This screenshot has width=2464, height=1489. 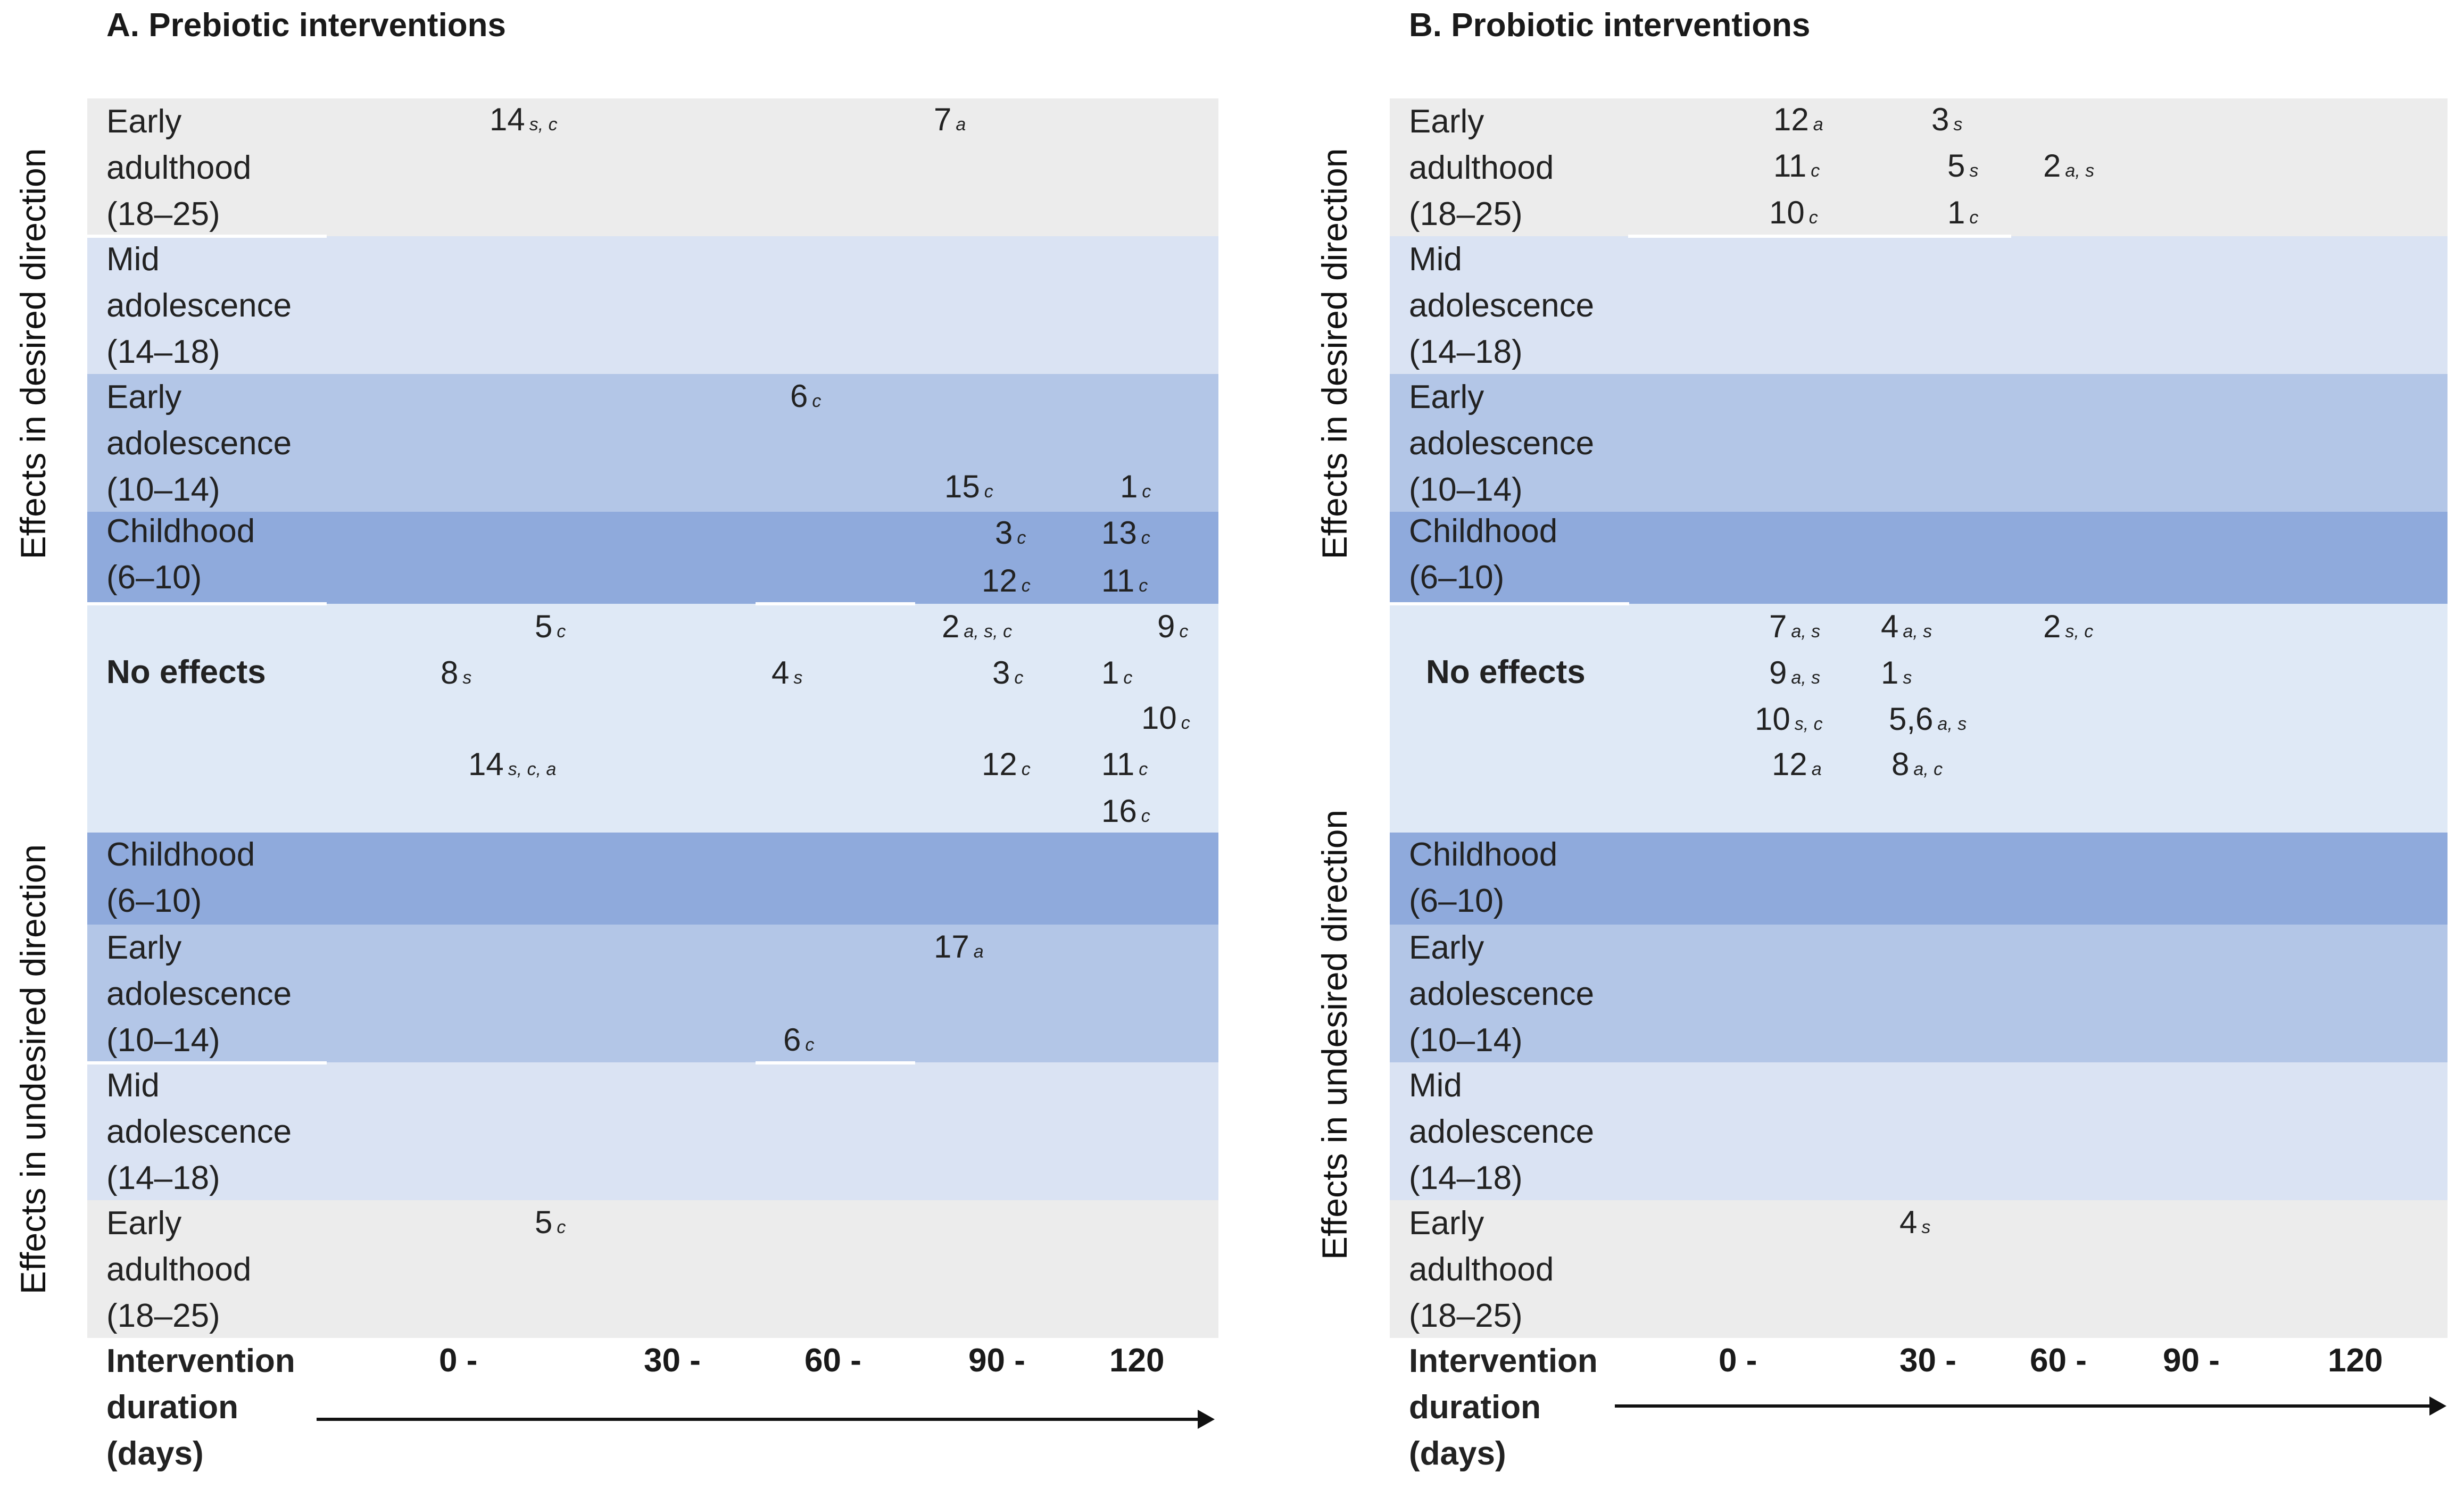 I want to click on band-b-early-adulthood-top, so click(x=1919, y=167).